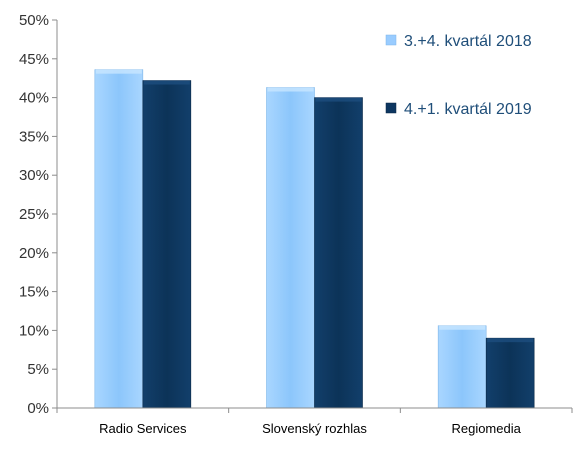  Describe the element at coordinates (34, 292) in the screenshot. I see `y-tick-label: 15%` at that location.